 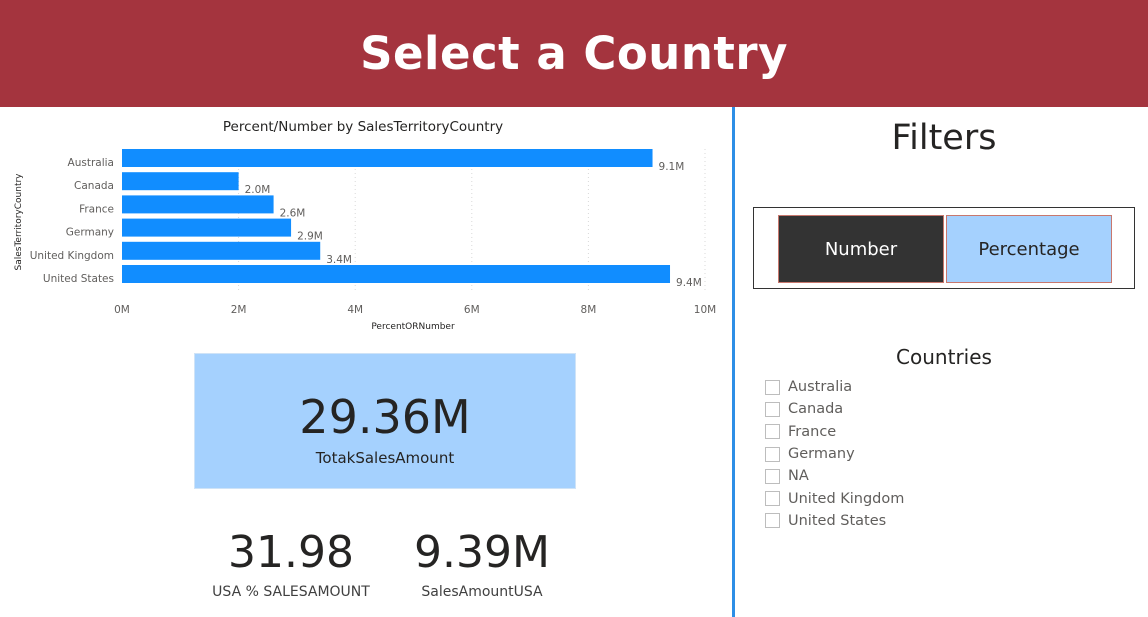 I want to click on country-item-united-states: United States, so click(x=834, y=521).